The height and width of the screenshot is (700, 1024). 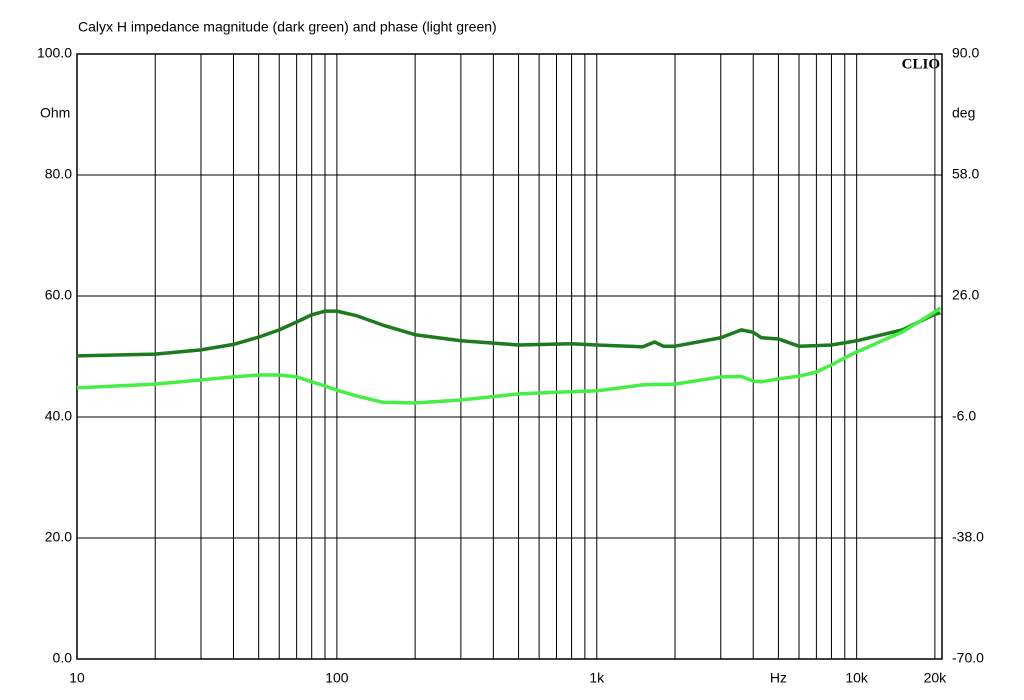 I want to click on y-tick-label: 100.0, so click(x=54, y=53).